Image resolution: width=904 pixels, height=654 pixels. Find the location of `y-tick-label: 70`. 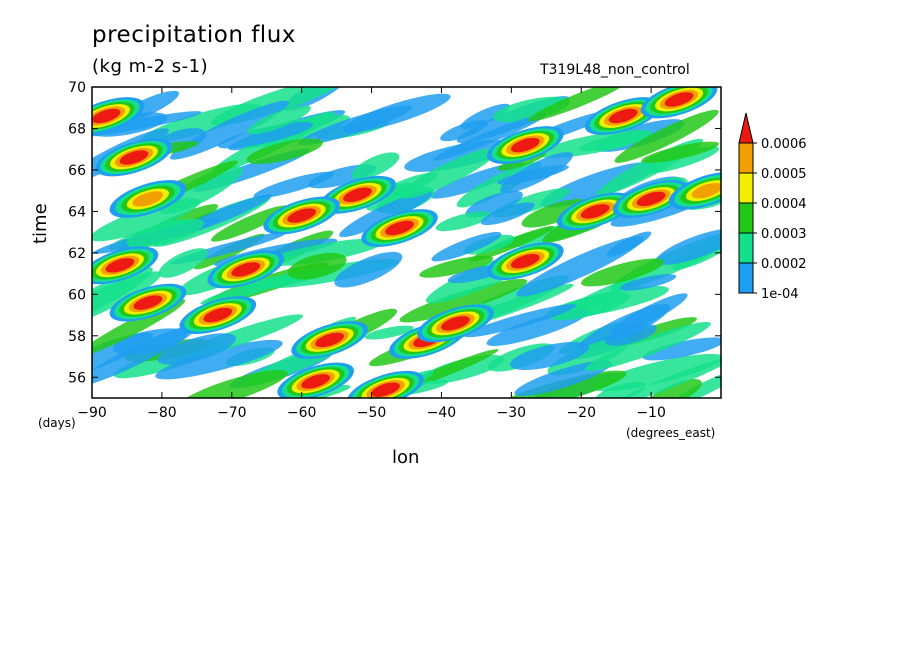

y-tick-label: 70 is located at coordinates (77, 88).